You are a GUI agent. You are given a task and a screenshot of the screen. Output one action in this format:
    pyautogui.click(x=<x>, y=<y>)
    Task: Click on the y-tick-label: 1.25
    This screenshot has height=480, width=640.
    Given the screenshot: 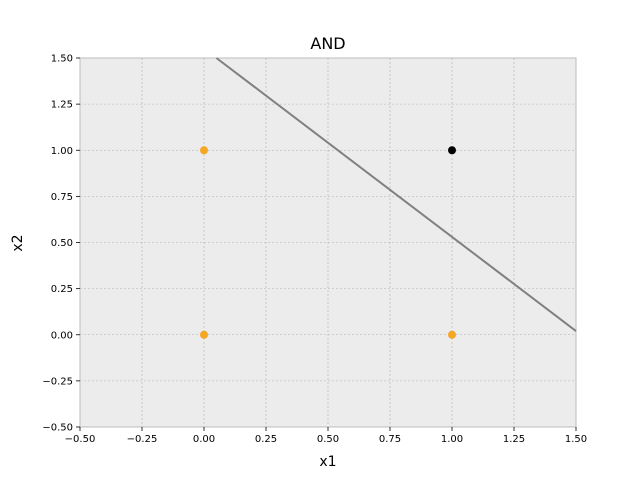 What is the action you would take?
    pyautogui.click(x=62, y=105)
    